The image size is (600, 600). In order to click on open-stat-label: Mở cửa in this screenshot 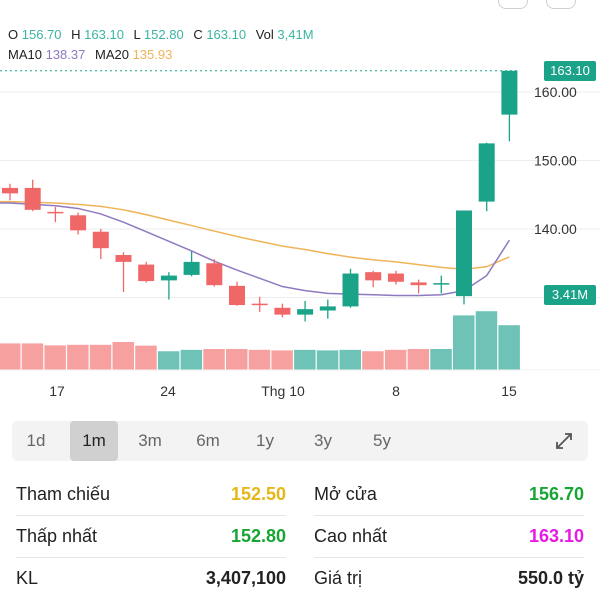, I will do `click(345, 494)`.